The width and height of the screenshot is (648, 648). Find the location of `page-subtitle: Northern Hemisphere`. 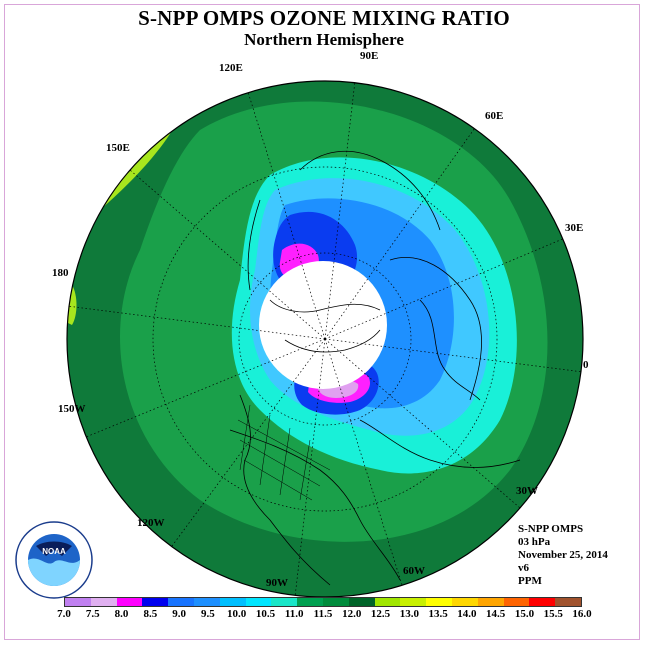

page-subtitle: Northern Hemisphere is located at coordinates (324, 39).